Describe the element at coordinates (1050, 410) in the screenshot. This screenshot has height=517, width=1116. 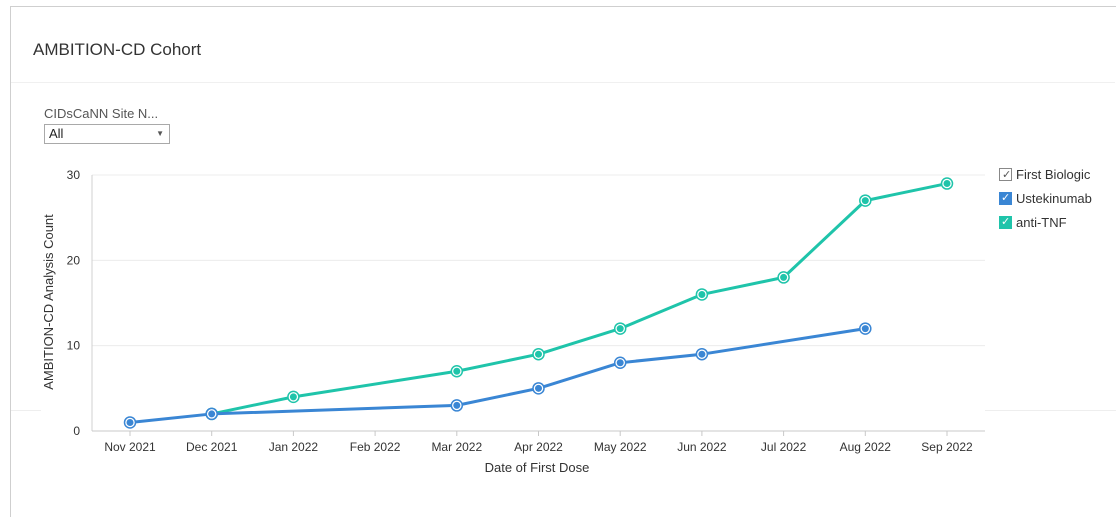
I see `divider-right` at that location.